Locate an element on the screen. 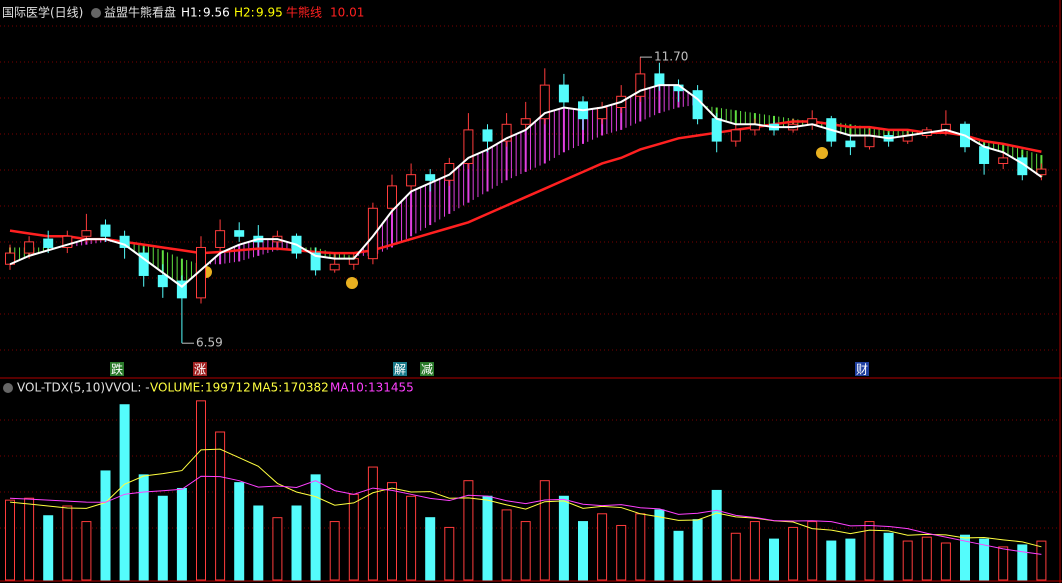  legend-value: 9.56 is located at coordinates (216, 13).